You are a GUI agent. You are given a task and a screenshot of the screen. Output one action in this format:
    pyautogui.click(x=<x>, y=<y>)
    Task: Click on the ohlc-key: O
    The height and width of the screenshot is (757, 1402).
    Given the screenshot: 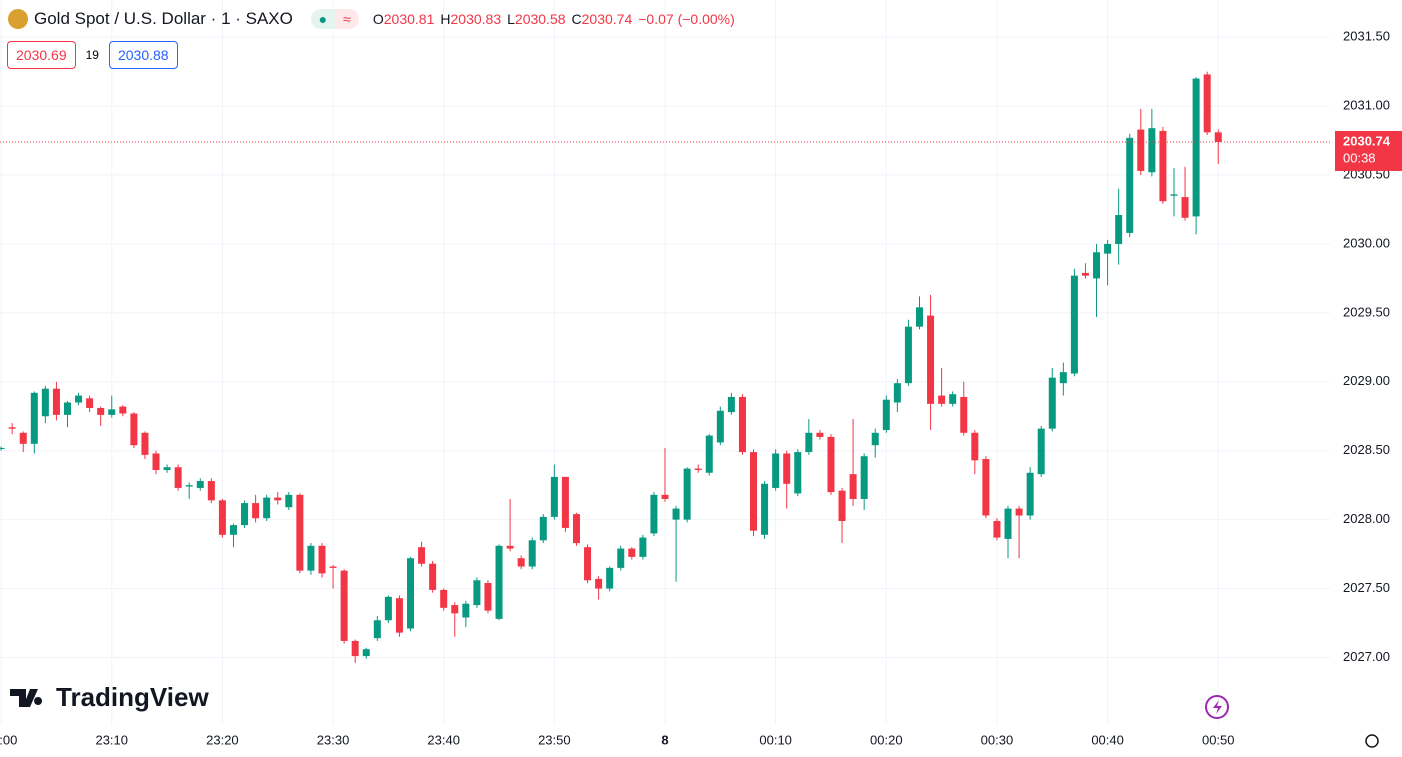 What is the action you would take?
    pyautogui.click(x=378, y=19)
    